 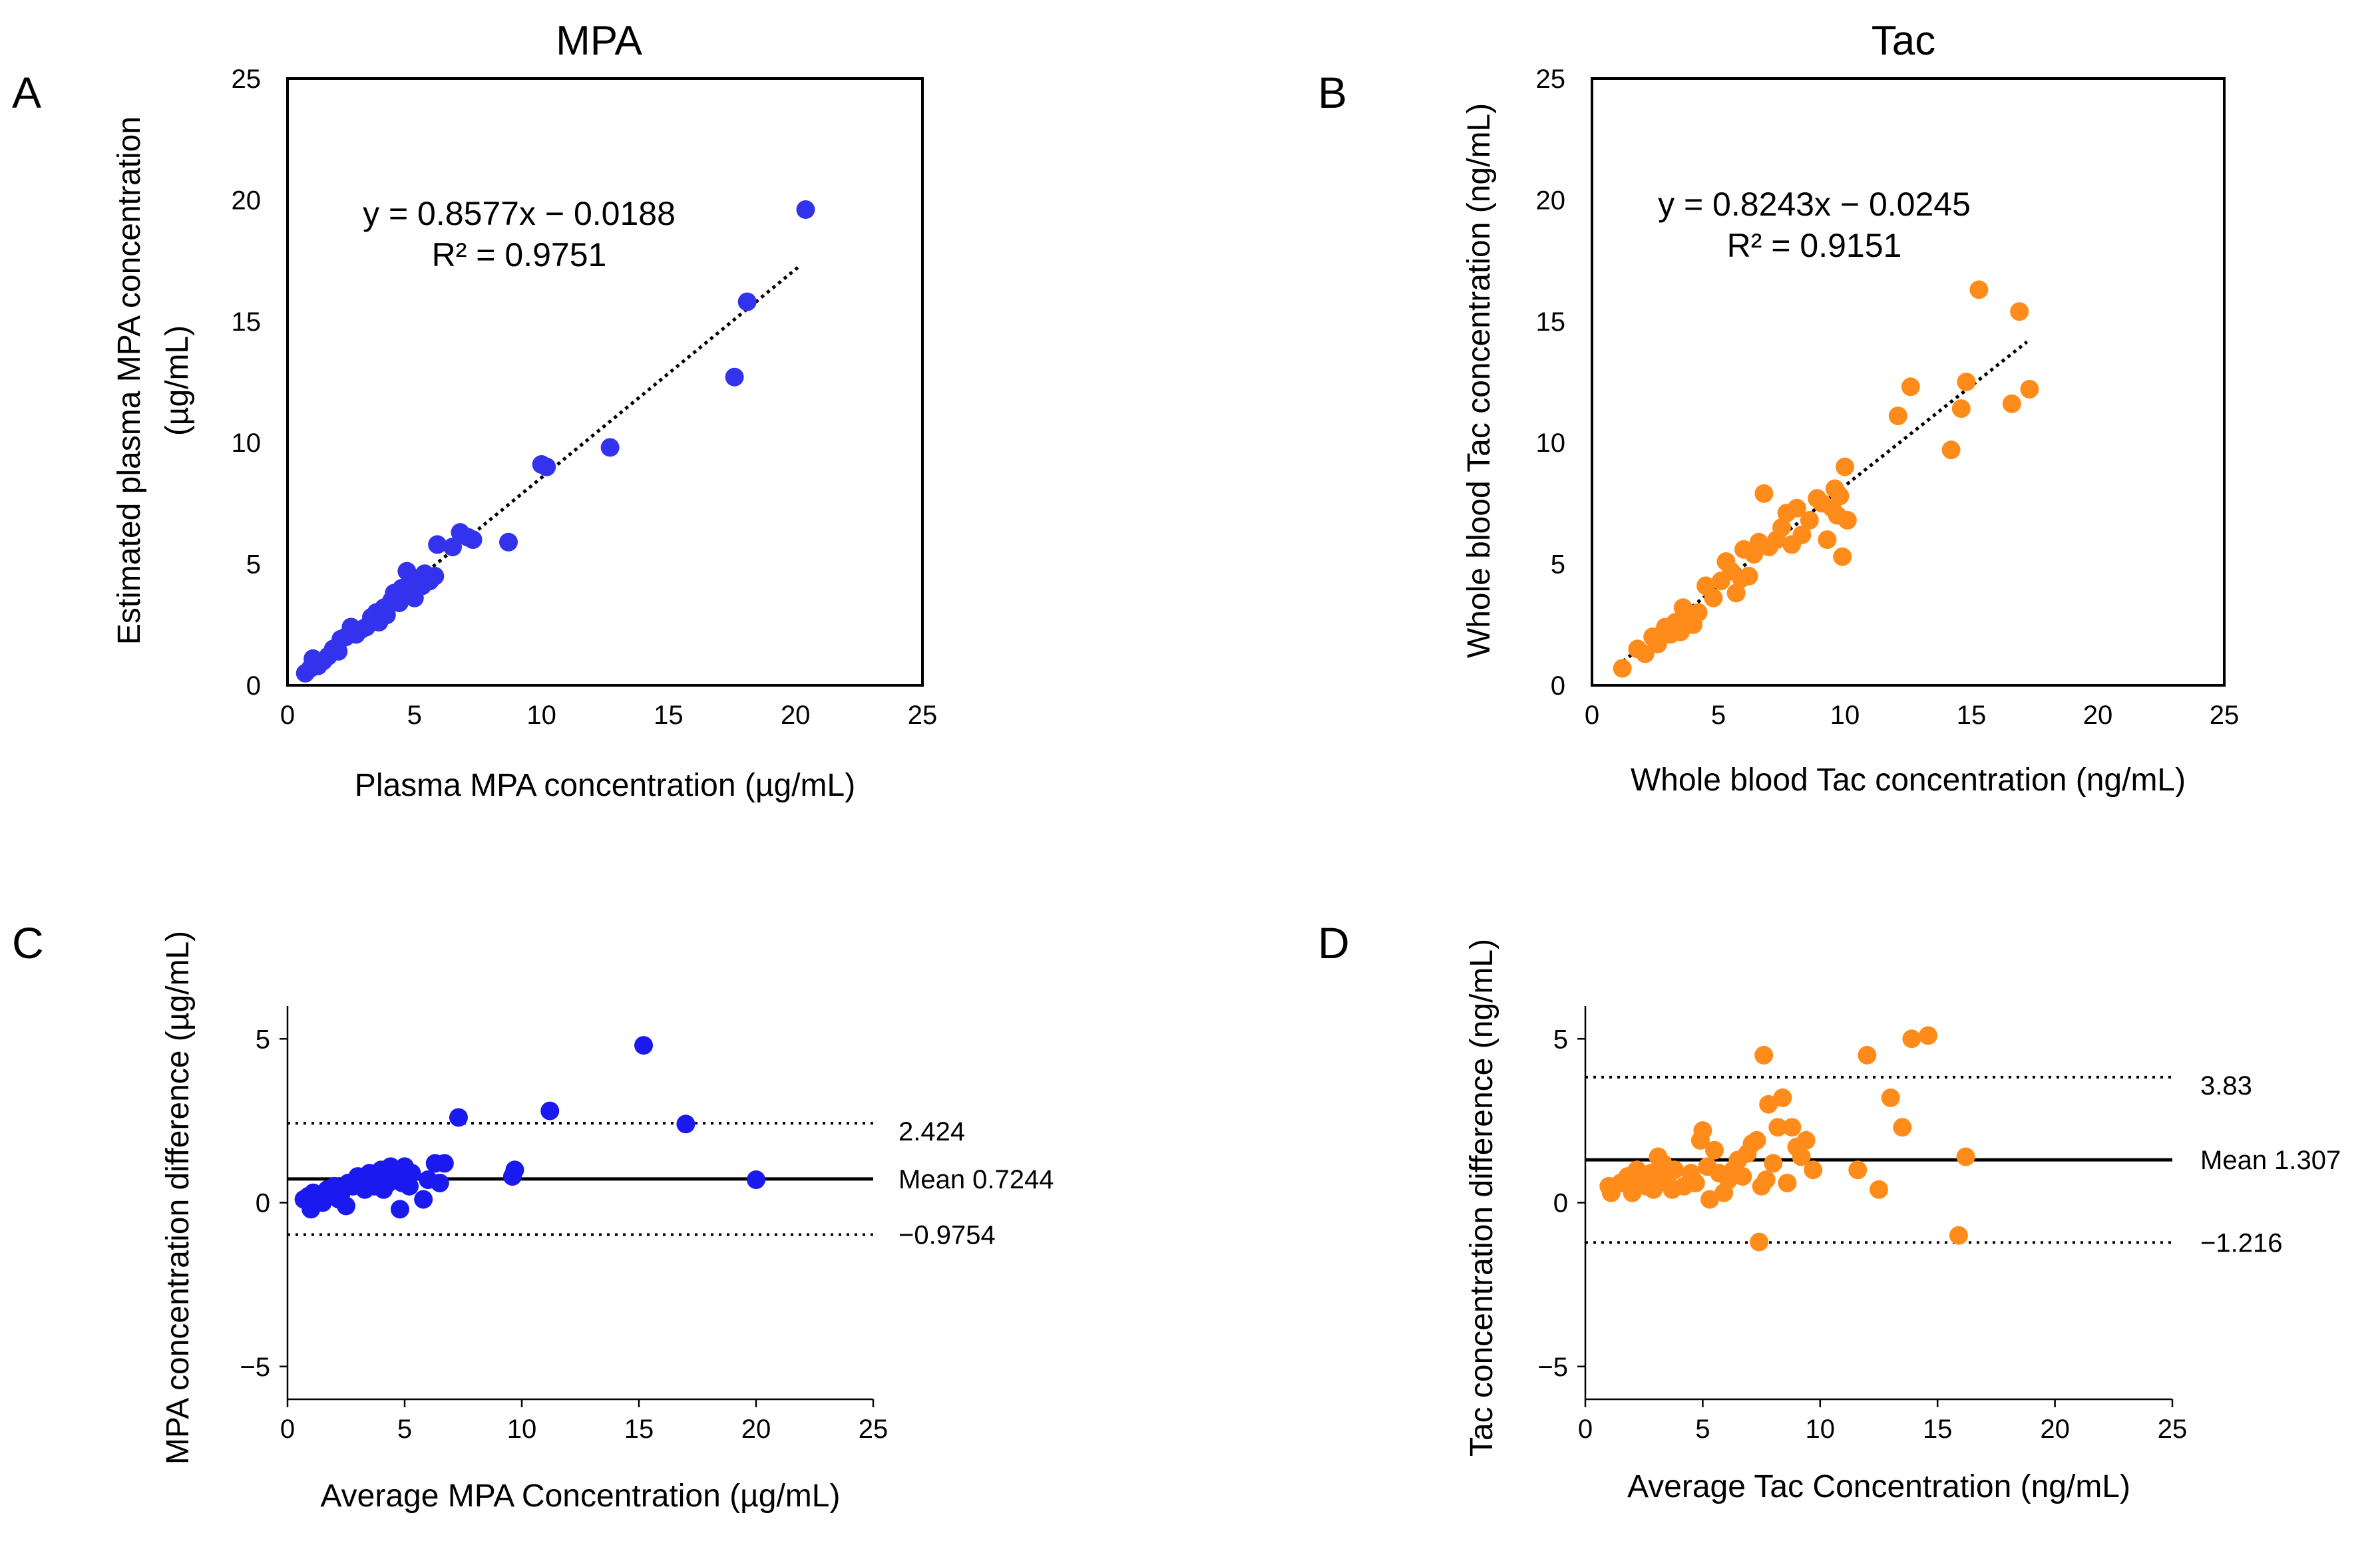 I want to click on mean-label: Mean 1.307, so click(x=2270, y=1160).